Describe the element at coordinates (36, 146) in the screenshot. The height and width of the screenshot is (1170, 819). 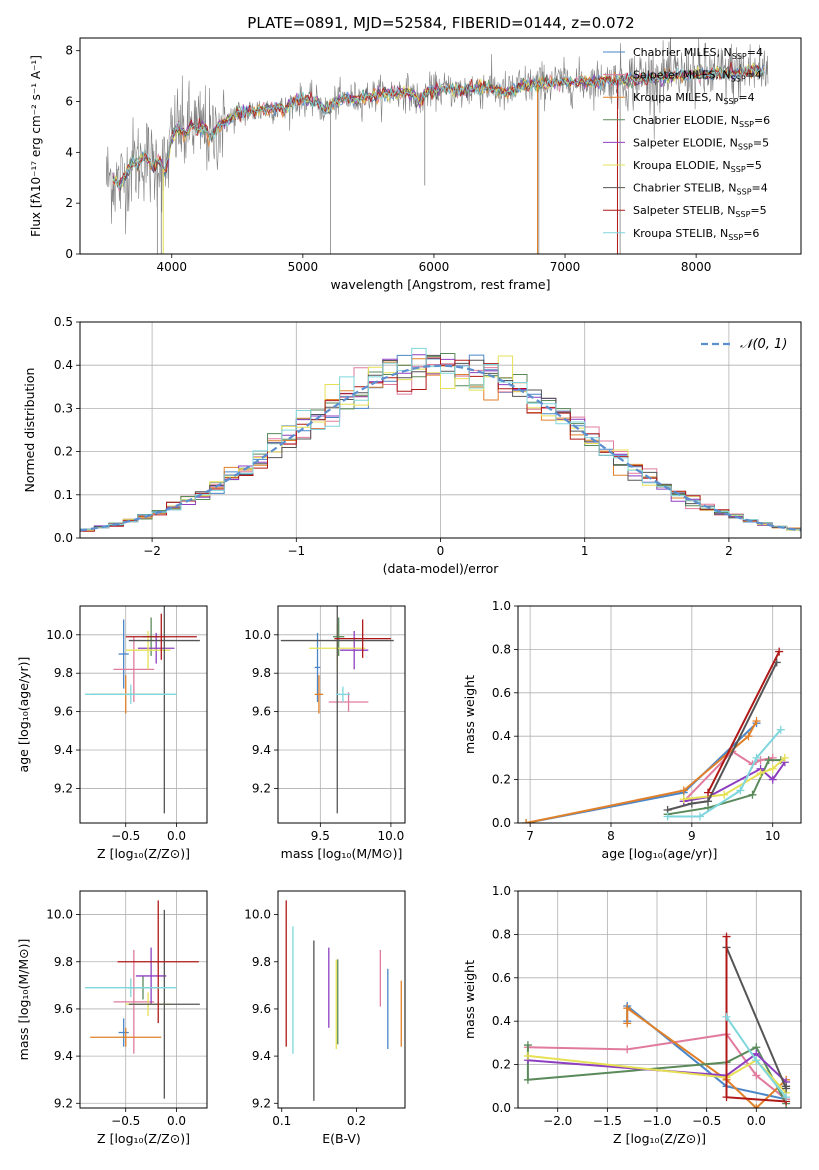
I see `y-axis-label: Flux [fλ10⁻¹⁷ erg cm⁻² s⁻¹ A⁻¹]` at that location.